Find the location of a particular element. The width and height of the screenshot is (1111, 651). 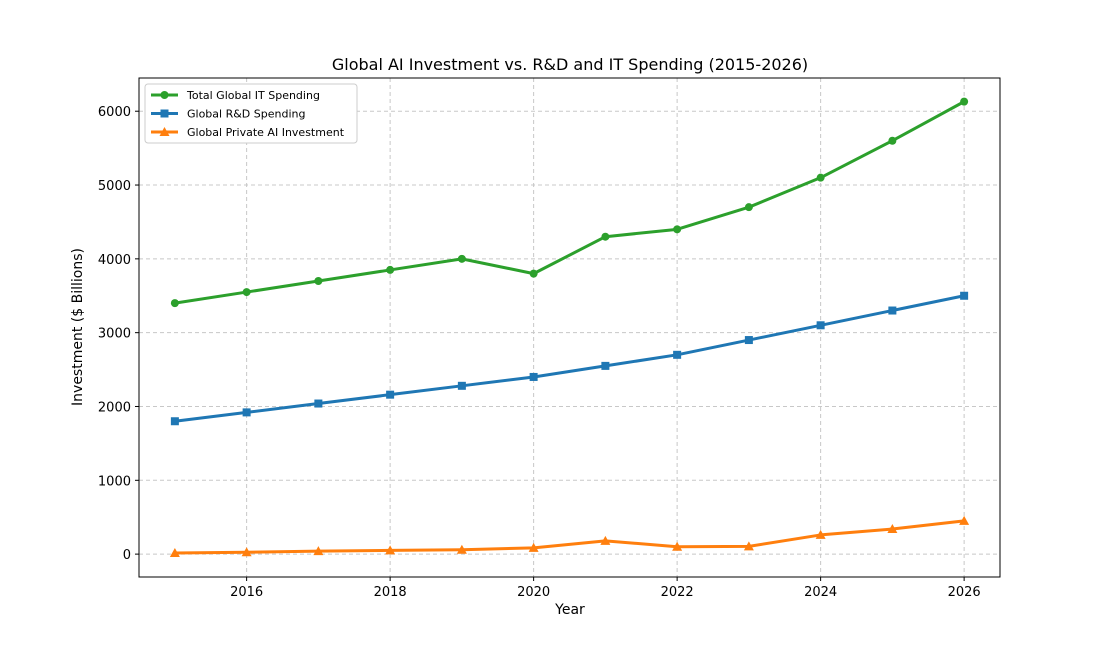

x-tick-label: 2022 is located at coordinates (677, 592).